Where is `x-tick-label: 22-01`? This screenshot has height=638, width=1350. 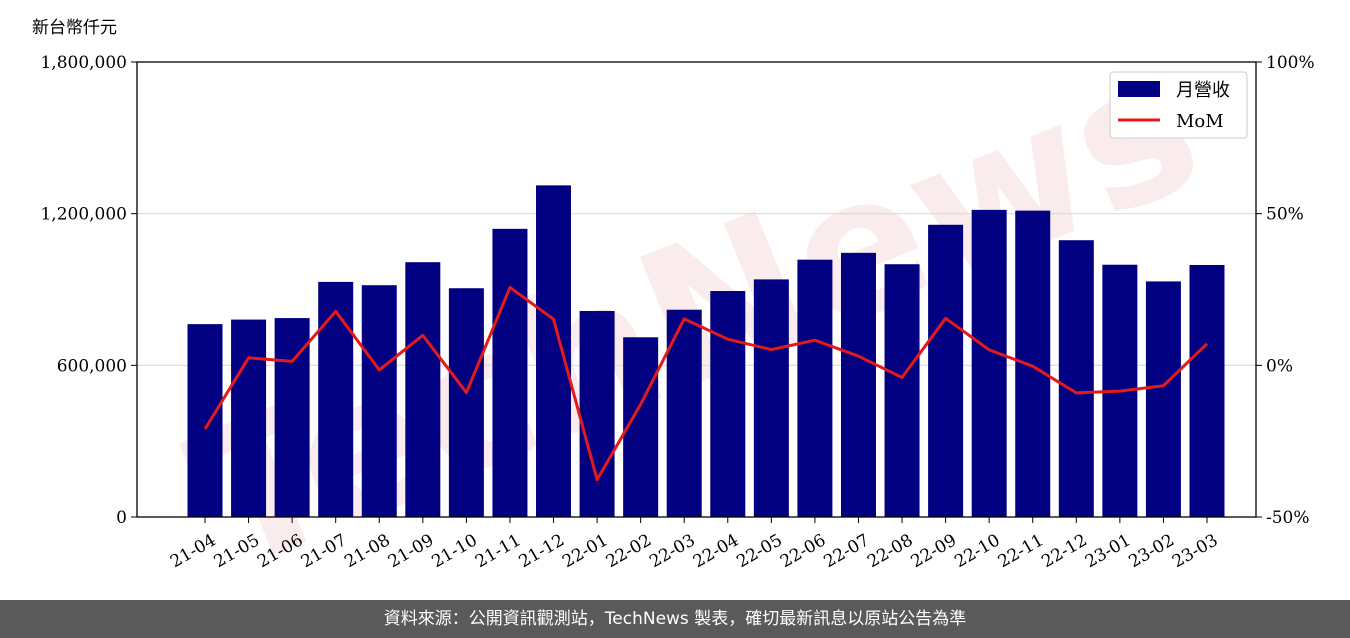
x-tick-label: 22-01 is located at coordinates (585, 551).